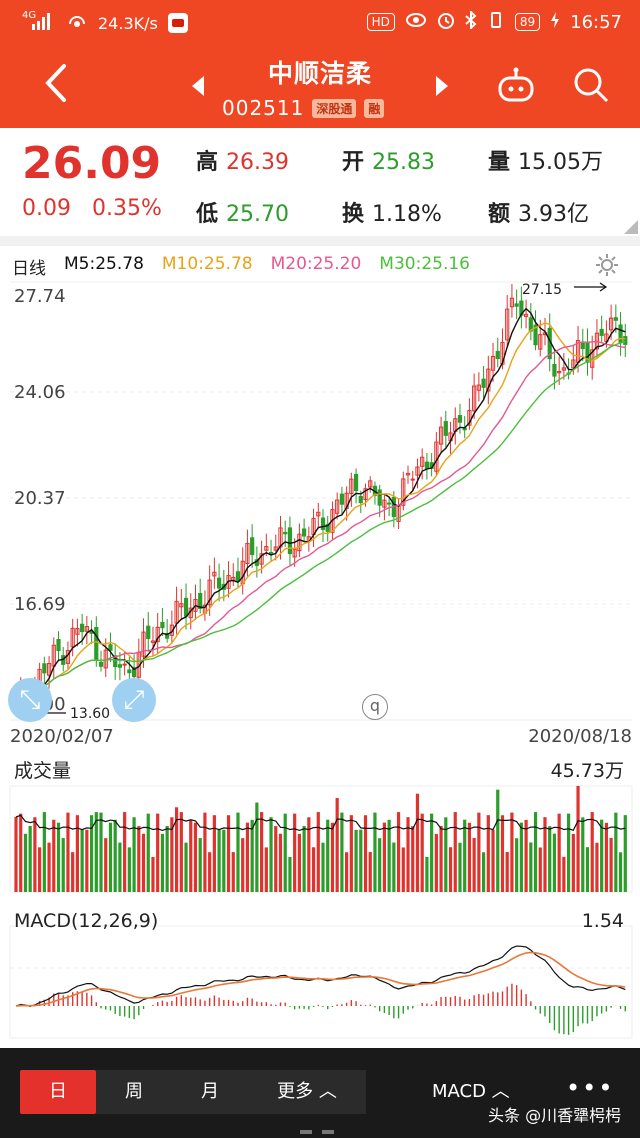 This screenshot has width=640, height=1138. I want to click on previous-stock-button, so click(198, 86).